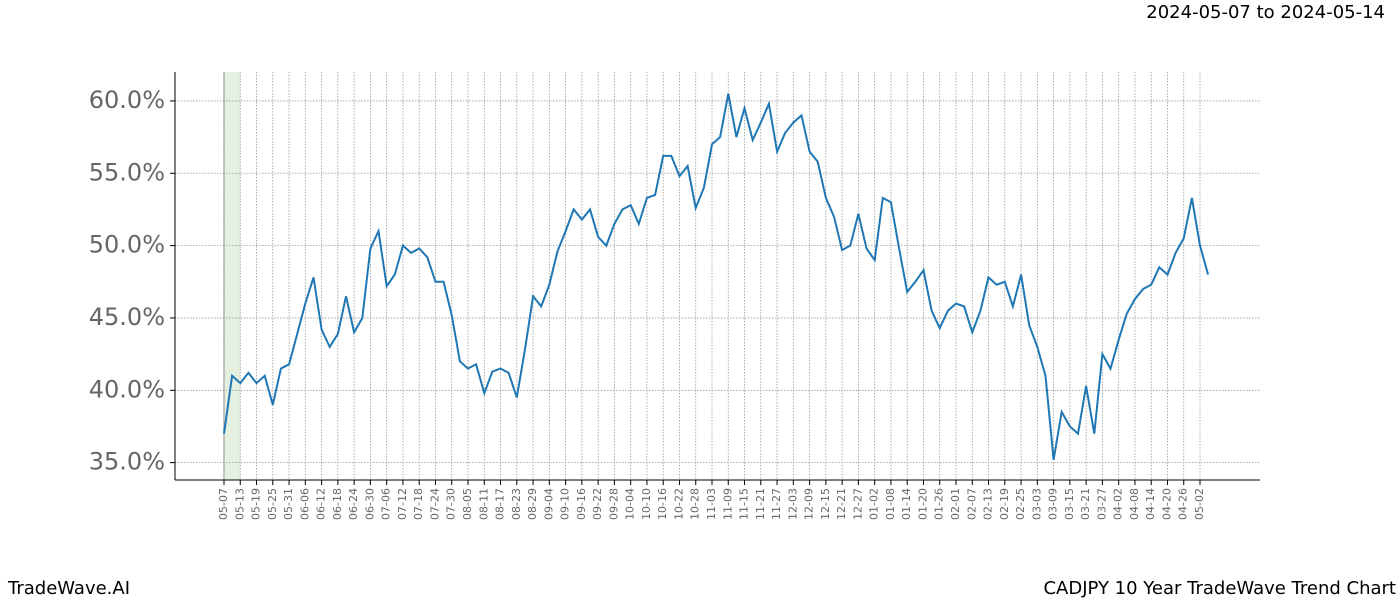 This screenshot has height=600, width=1400. I want to click on x-tick-label: 07-06, so click(386, 504).